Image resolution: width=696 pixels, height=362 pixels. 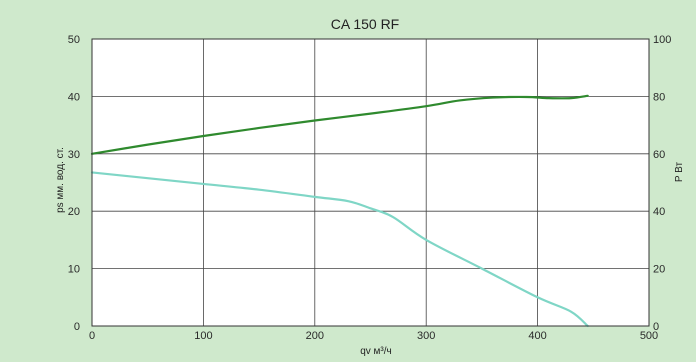 I want to click on y-tick-label: 20, so click(x=74, y=212).